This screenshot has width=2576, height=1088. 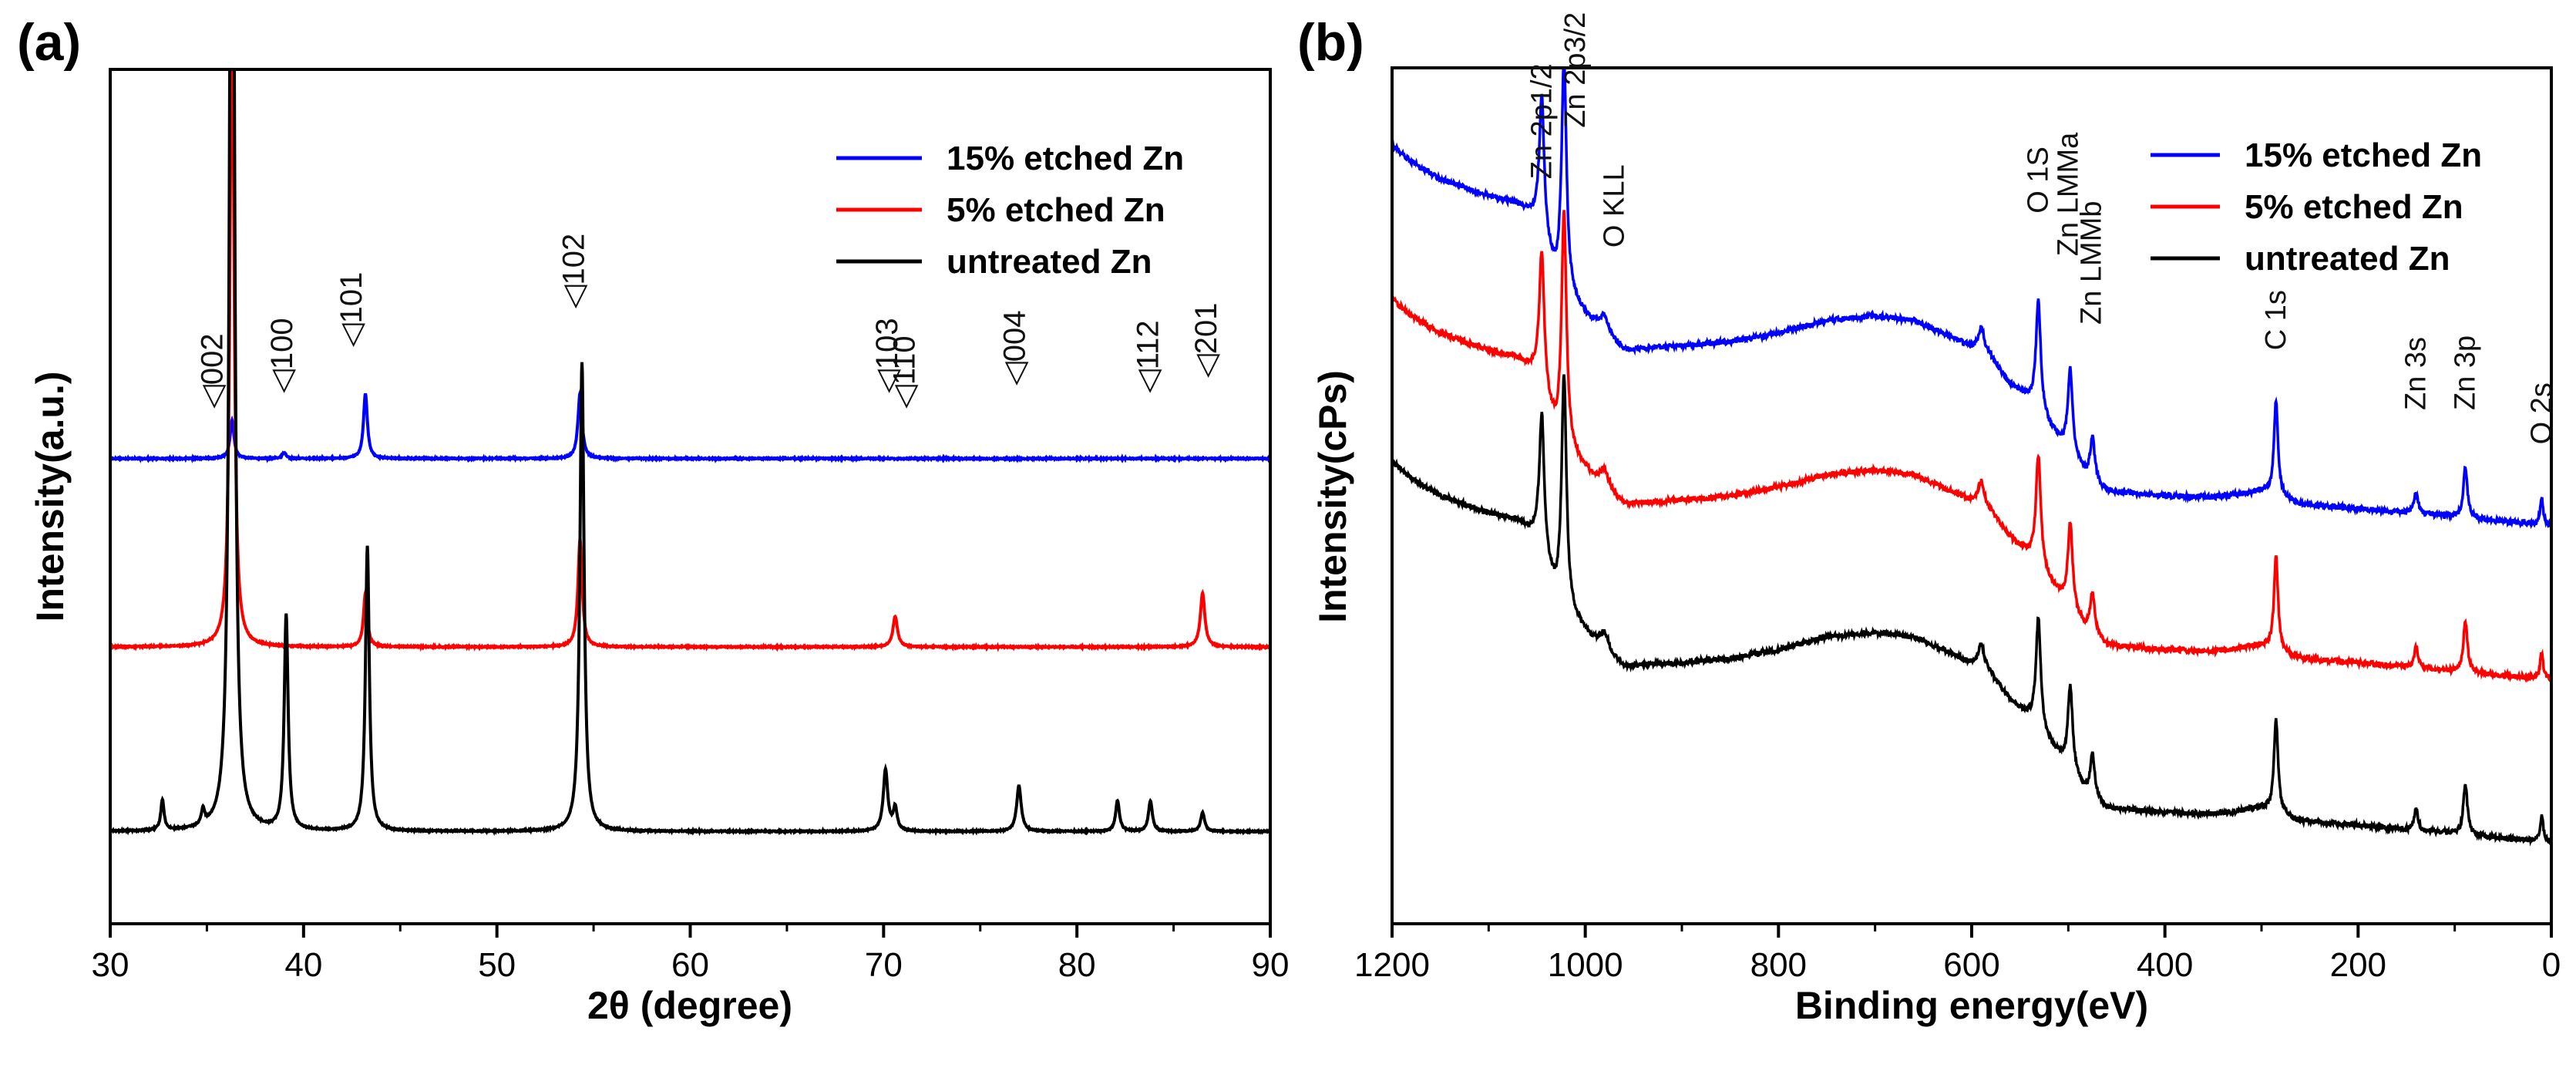 What do you see at coordinates (2039, 180) in the screenshot?
I see `panel-b-peak-label: O 1S` at bounding box center [2039, 180].